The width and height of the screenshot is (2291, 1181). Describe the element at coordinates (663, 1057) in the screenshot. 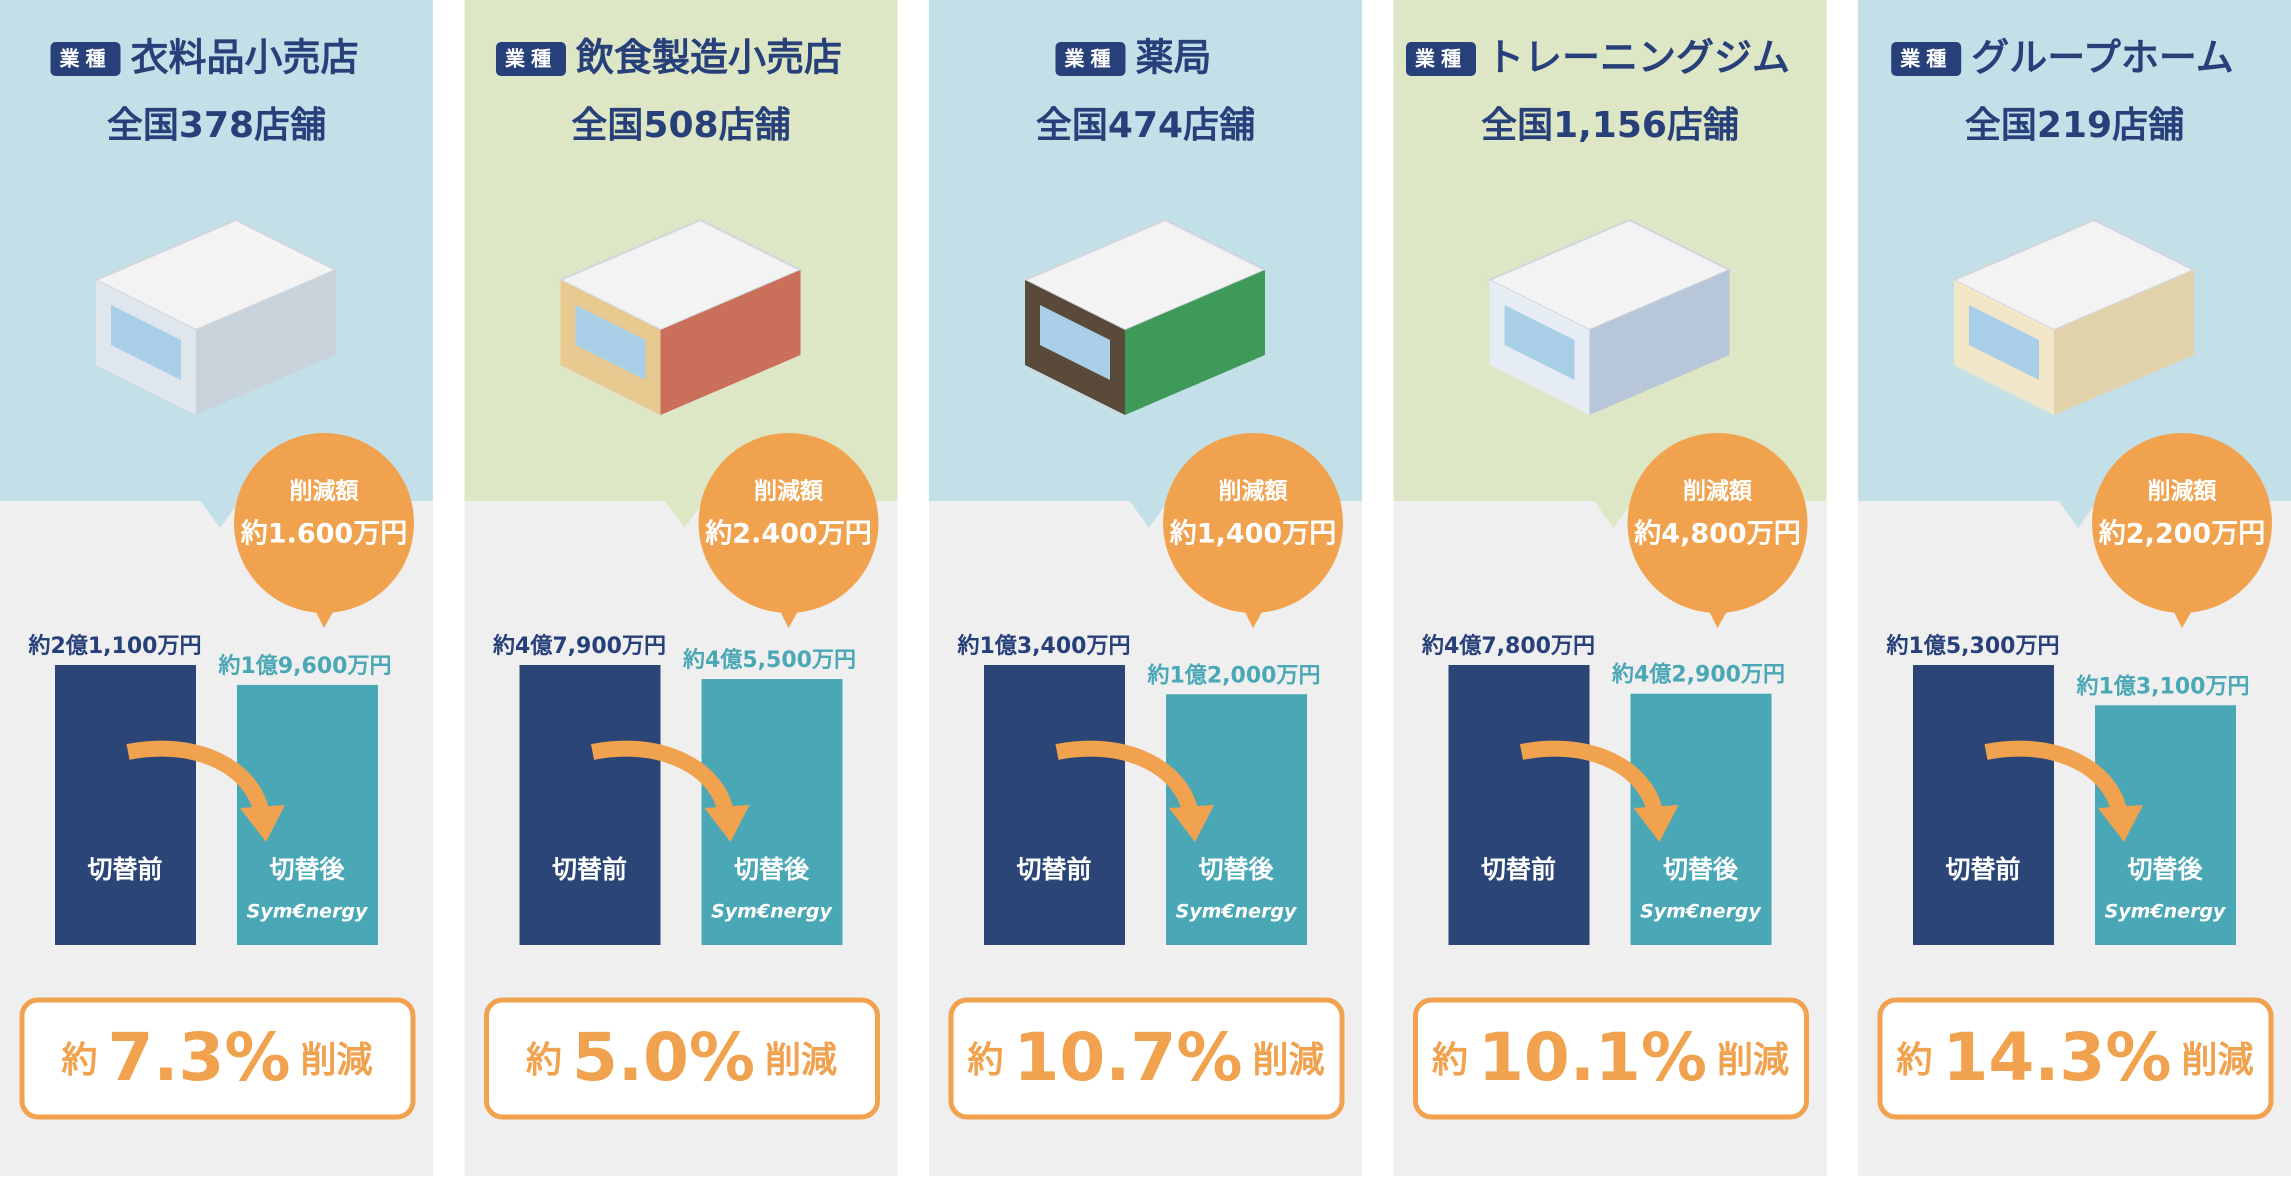

I see `reduction-rate: 5.0%` at that location.